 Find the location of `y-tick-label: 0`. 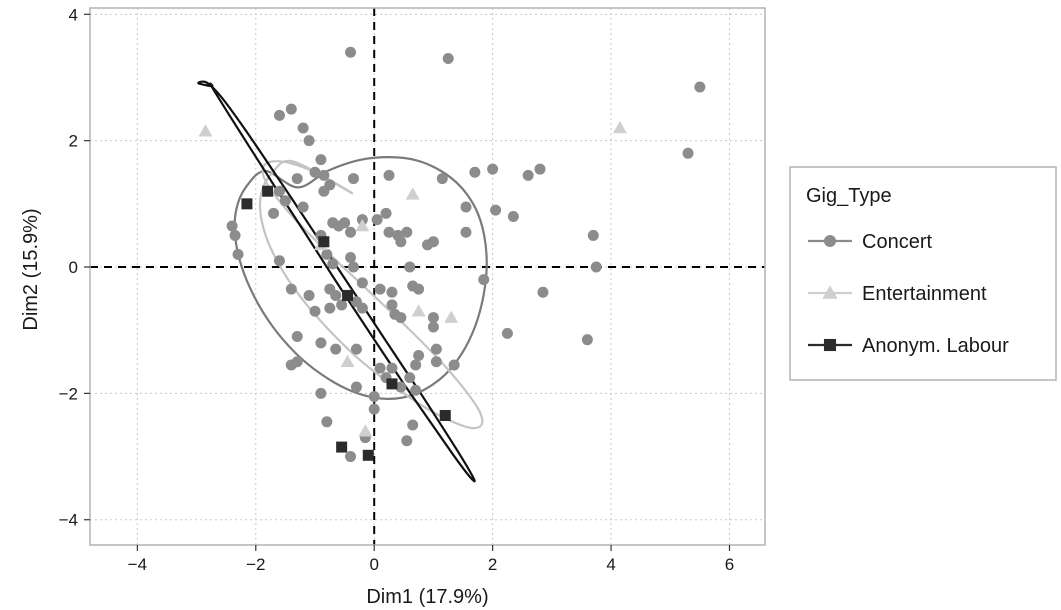

y-tick-label: 0 is located at coordinates (73, 267).